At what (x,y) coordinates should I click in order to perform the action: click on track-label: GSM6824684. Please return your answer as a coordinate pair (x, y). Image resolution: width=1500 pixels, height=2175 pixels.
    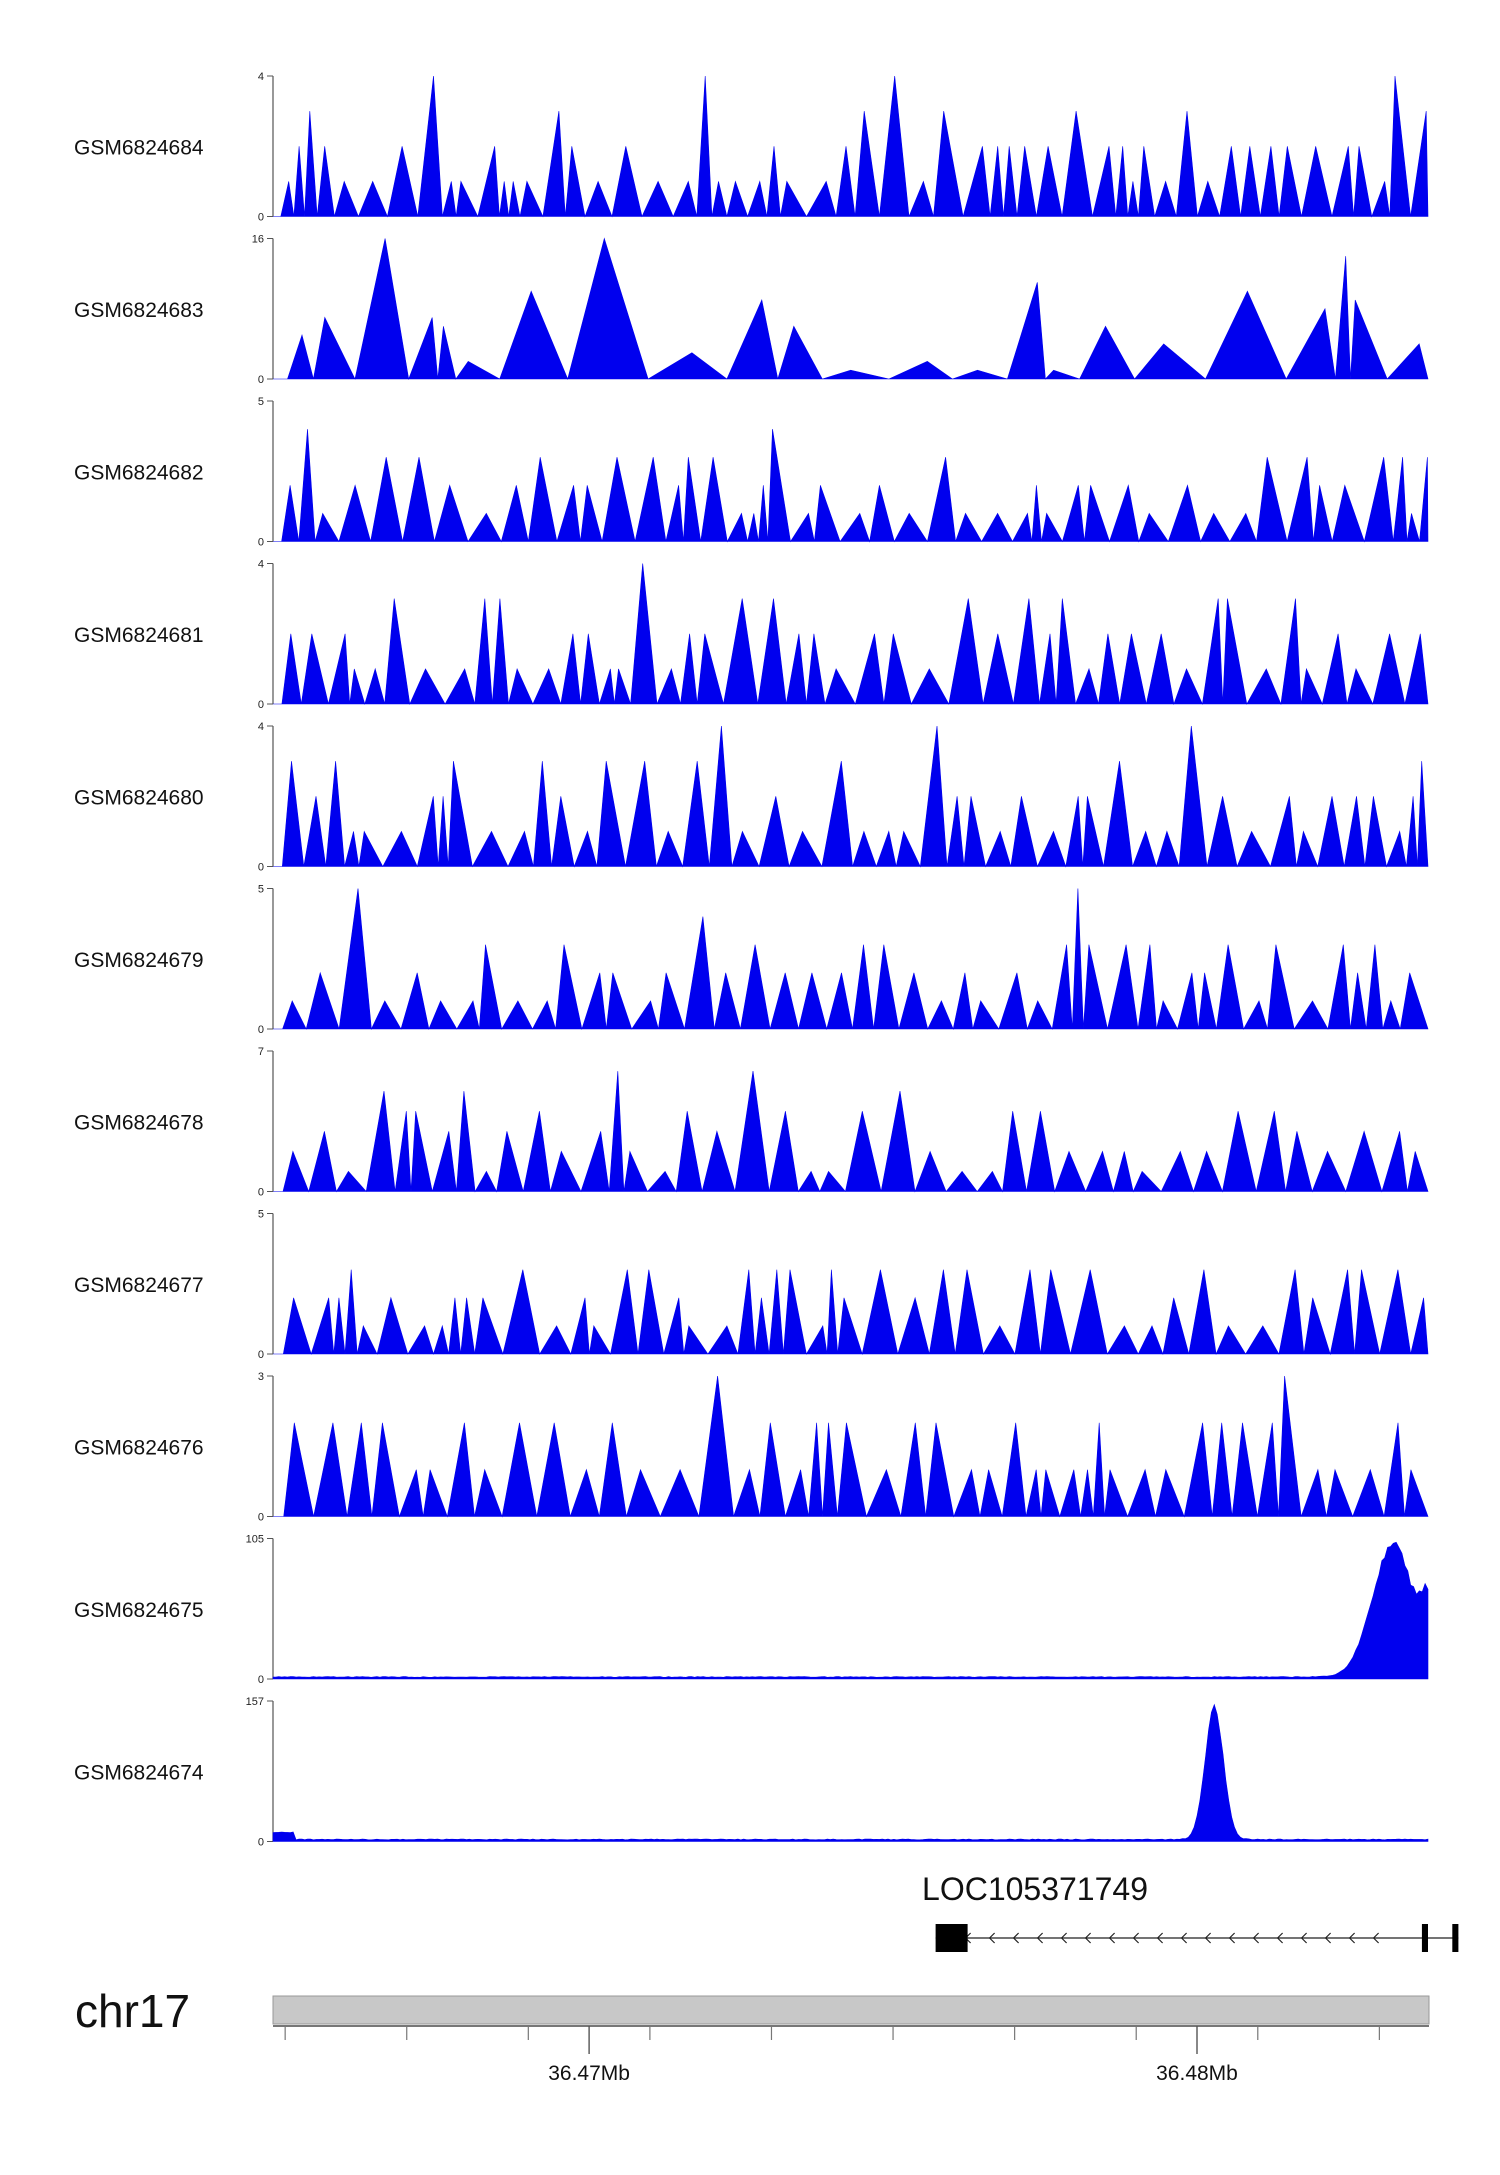
    Looking at the image, I should click on (139, 147).